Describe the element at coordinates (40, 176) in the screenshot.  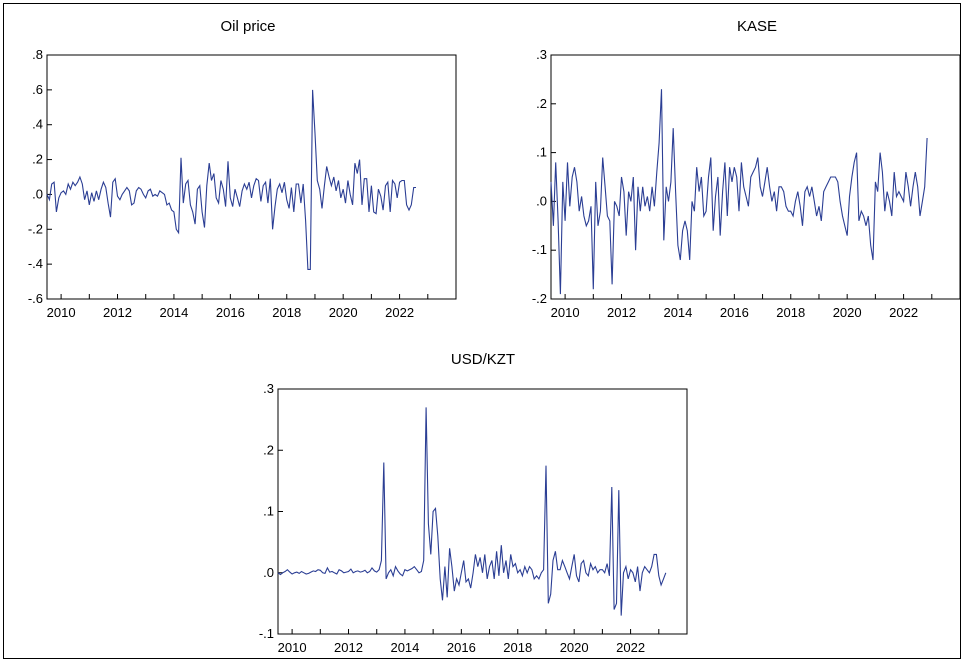
I see `y-axis-ticks: -.6 -.4 -.2 .0 .2 .4 .6 .8` at that location.